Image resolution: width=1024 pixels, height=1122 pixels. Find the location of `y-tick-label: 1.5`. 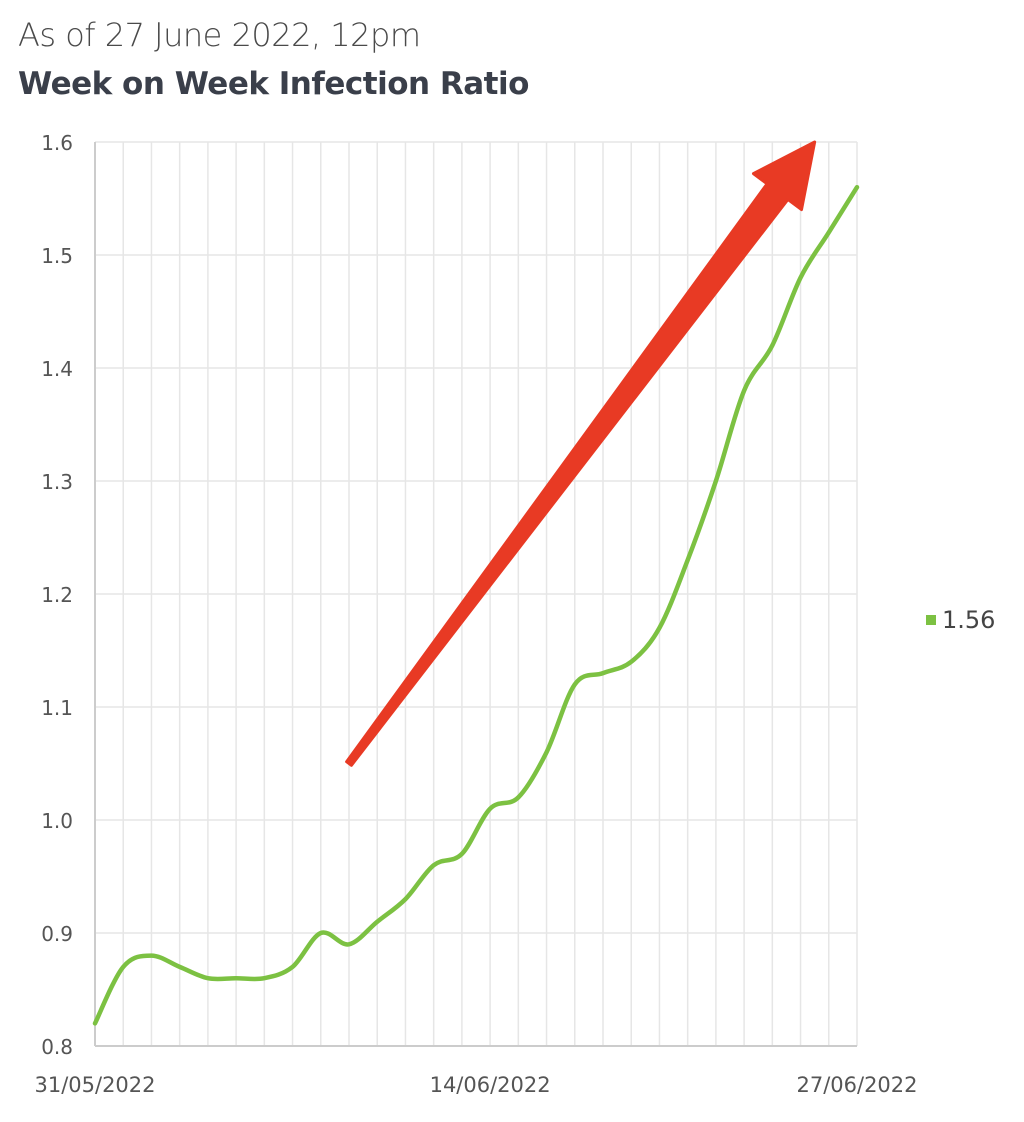

y-tick-label: 1.5 is located at coordinates (57, 256).